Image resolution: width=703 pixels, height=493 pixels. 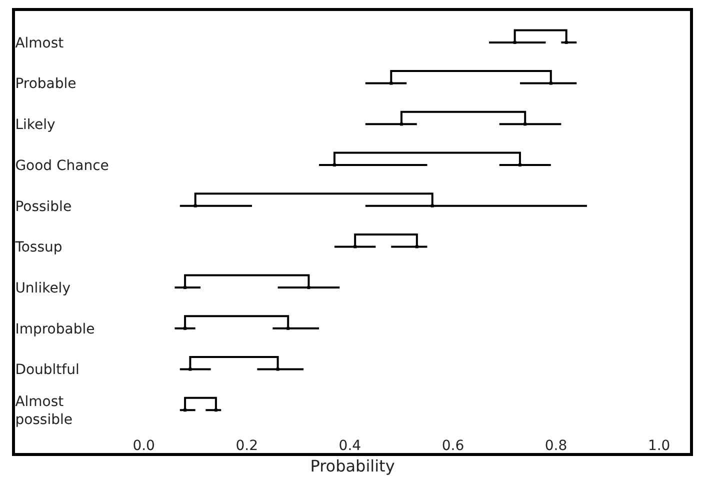 What do you see at coordinates (247, 446) in the screenshot?
I see `x-tick-label: 0.2` at bounding box center [247, 446].